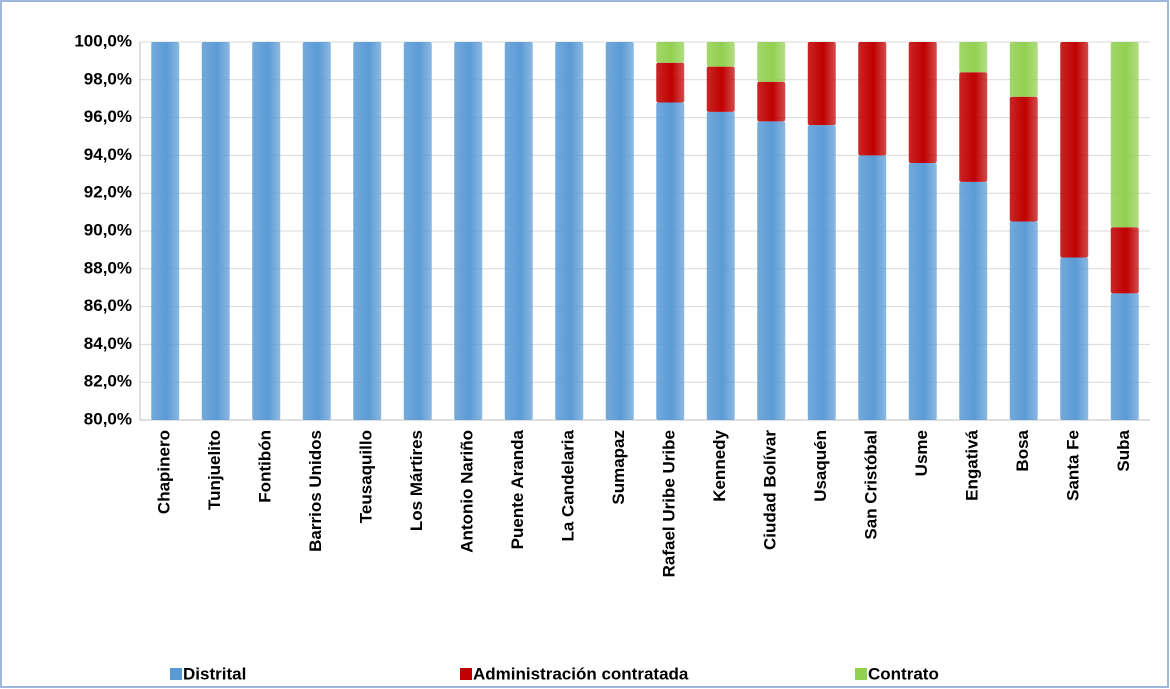  I want to click on y-tick-label: 94,0%, so click(108, 154).